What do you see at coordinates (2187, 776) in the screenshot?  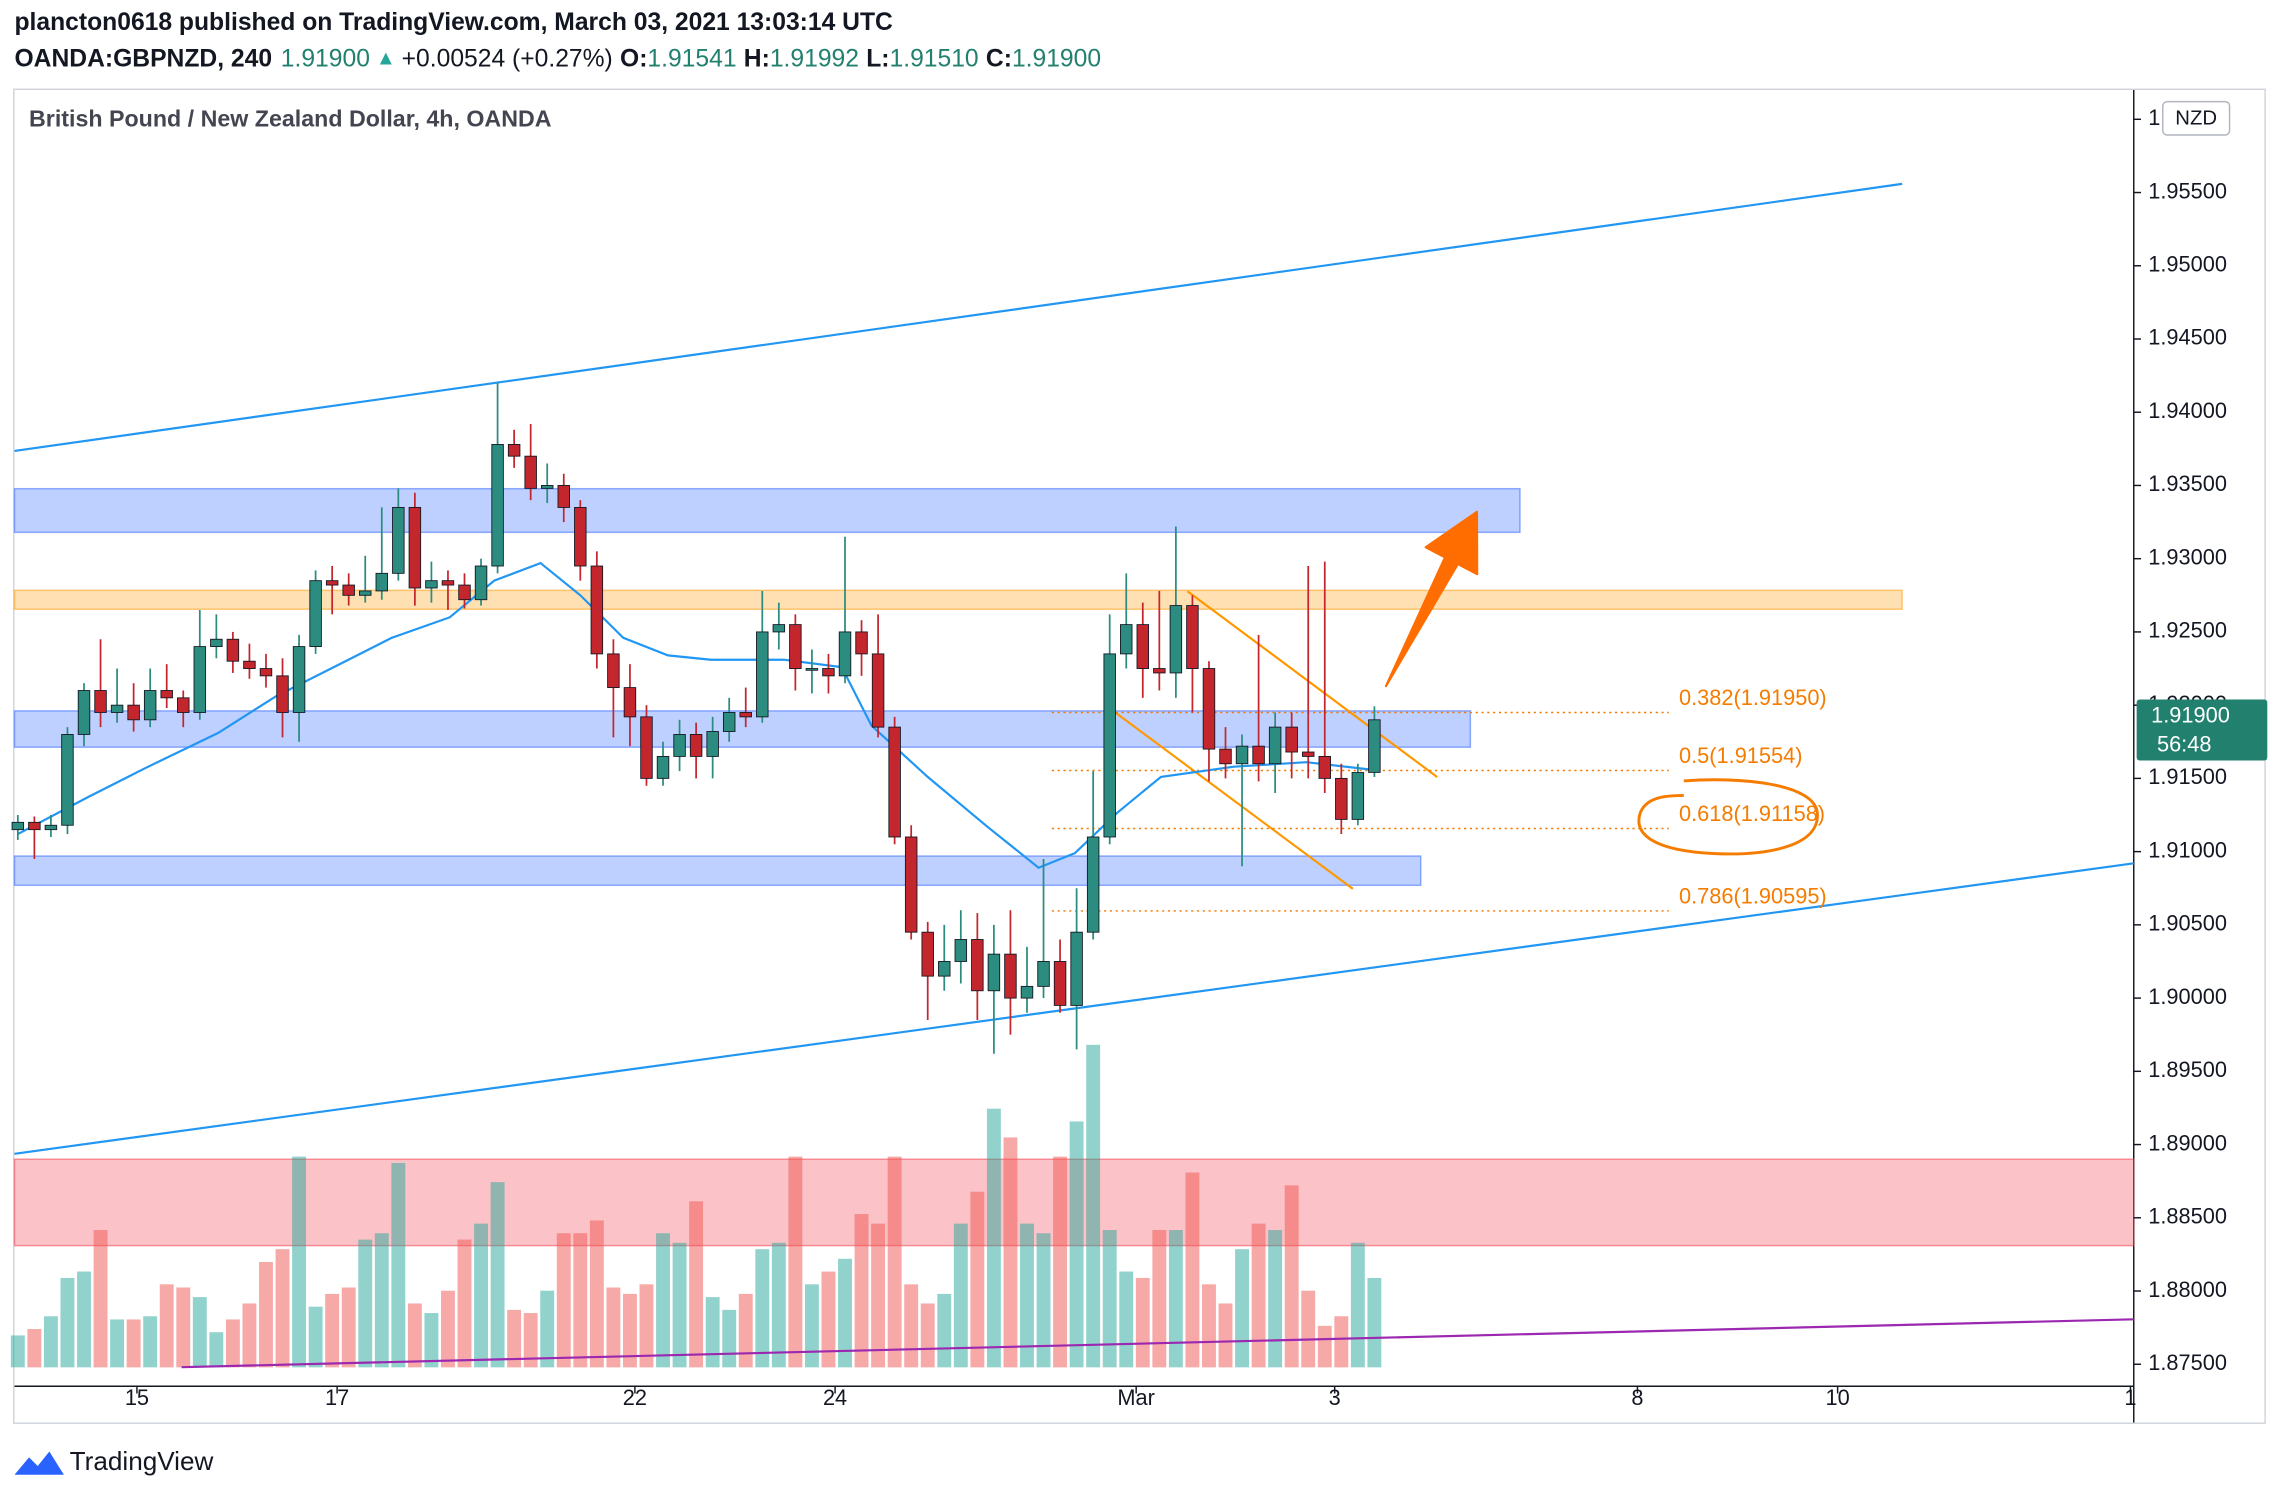 I see `y-tick-label: 1.91500` at bounding box center [2187, 776].